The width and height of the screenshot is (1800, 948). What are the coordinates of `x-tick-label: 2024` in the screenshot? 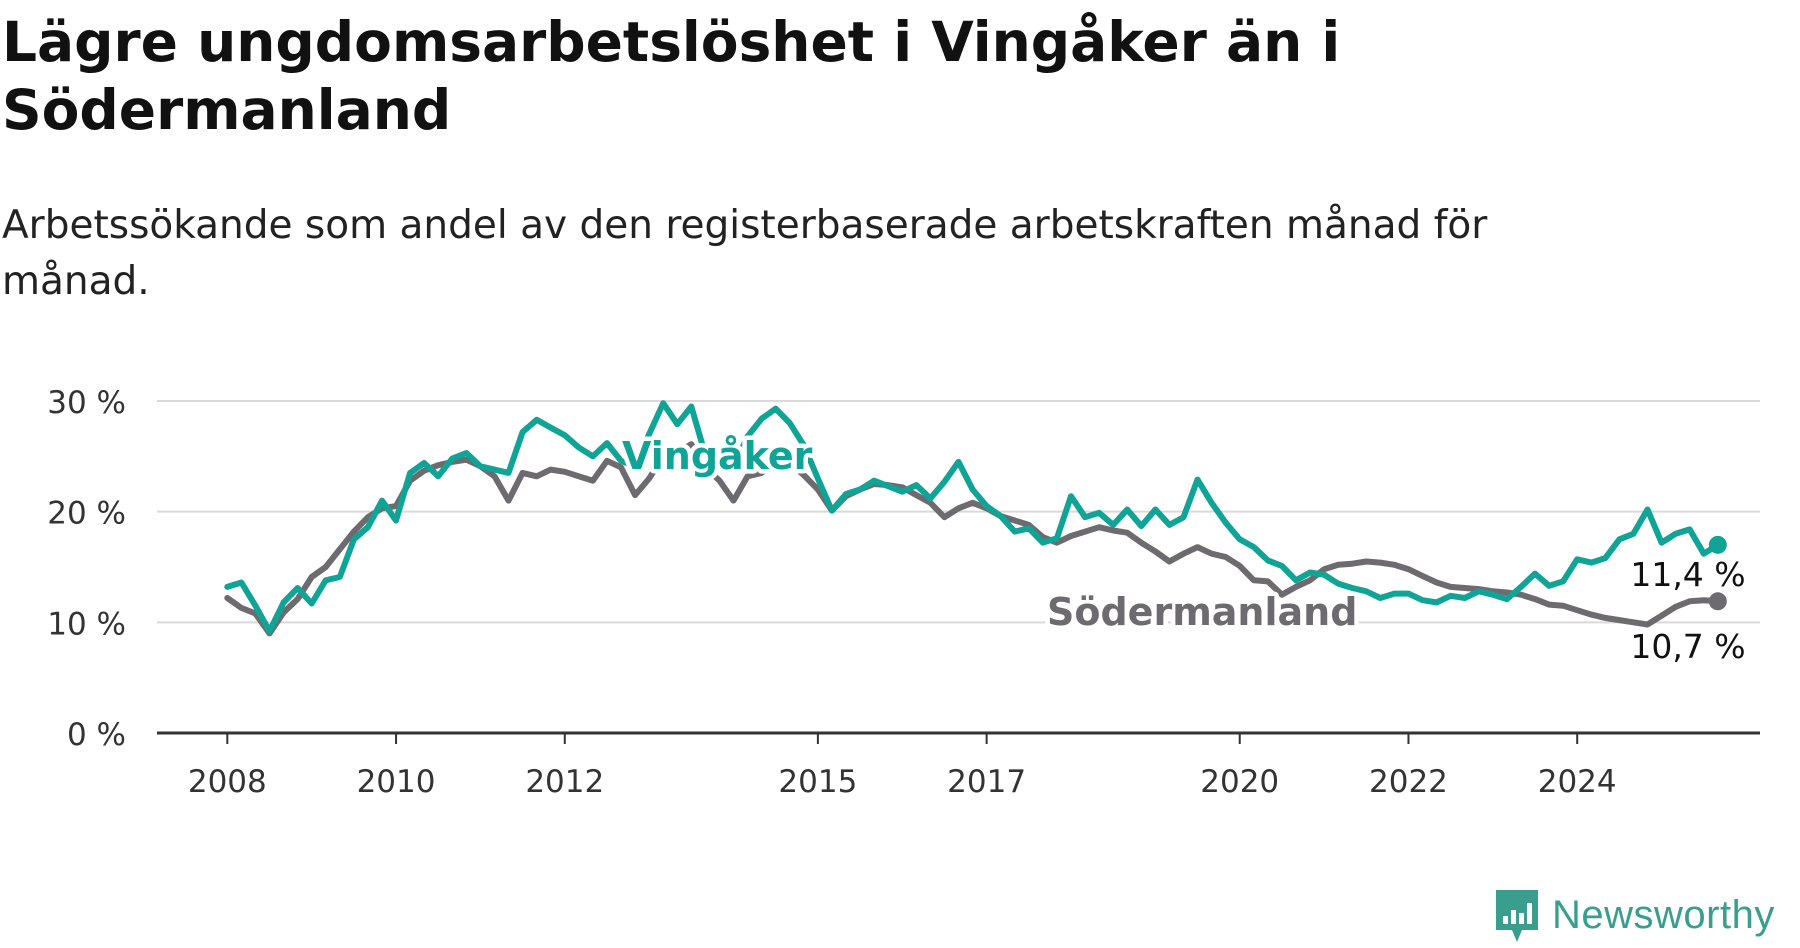 It's located at (1577, 782).